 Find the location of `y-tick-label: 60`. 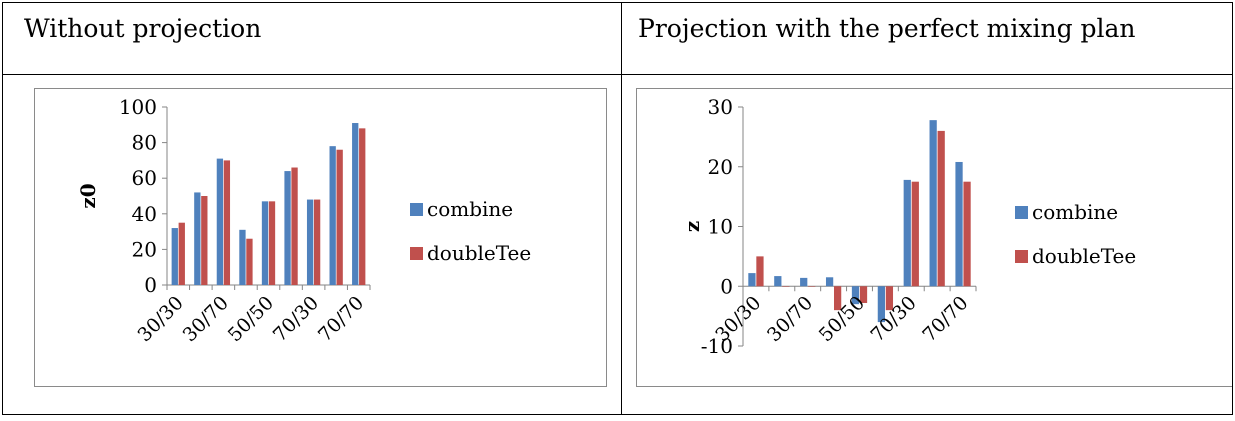

y-tick-label: 60 is located at coordinates (144, 178).